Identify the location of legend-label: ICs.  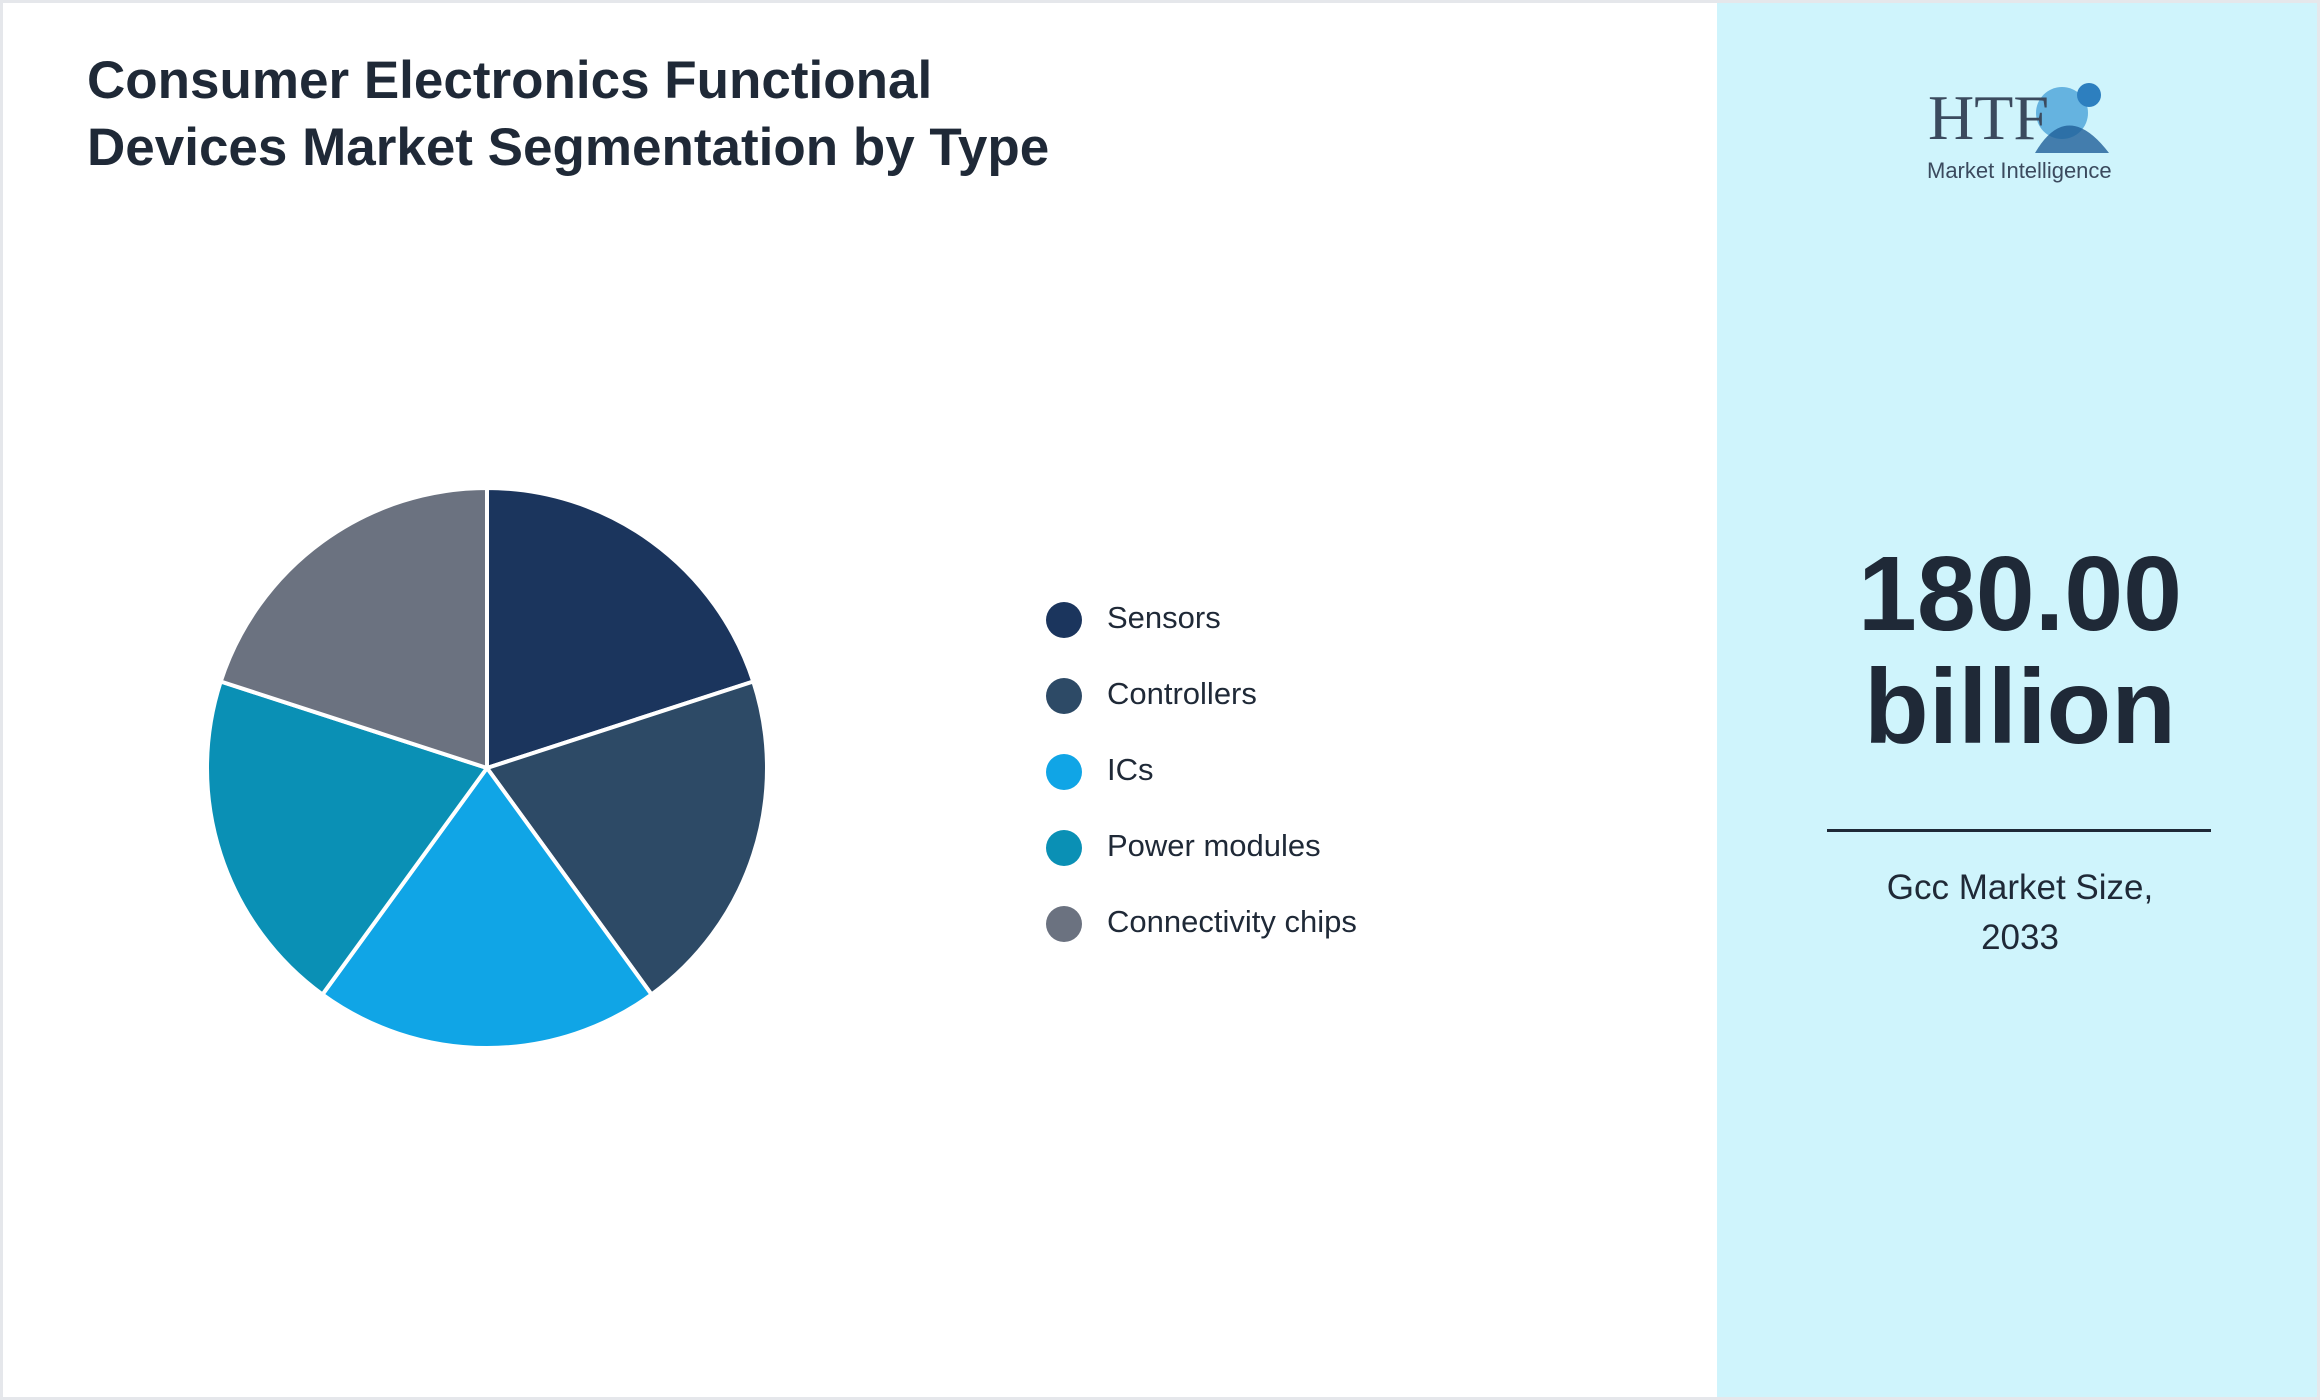
(1130, 769).